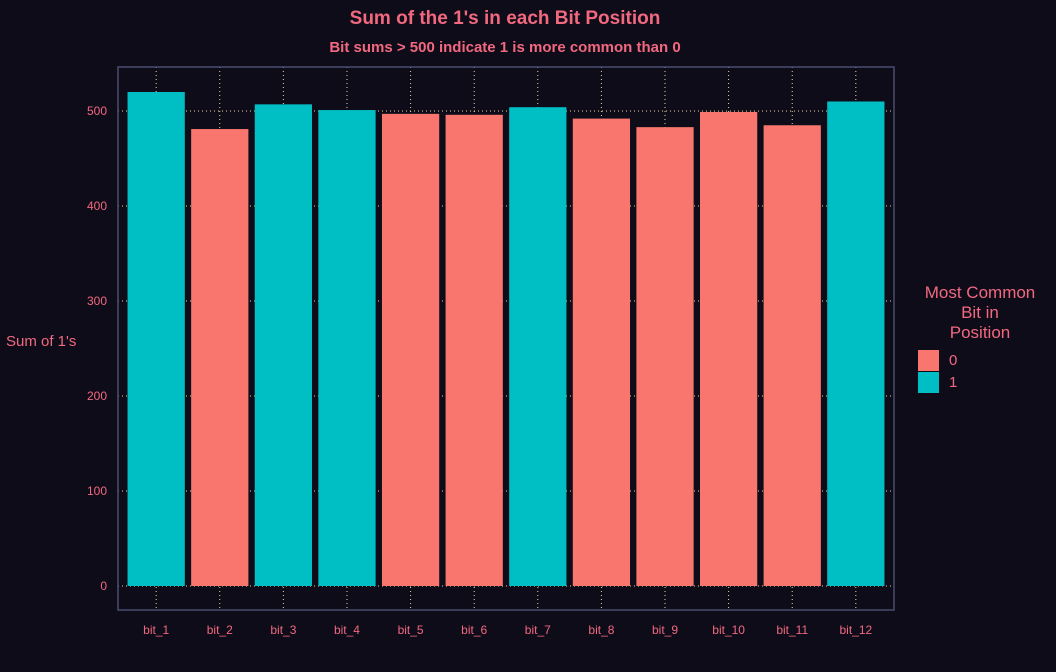 The image size is (1056, 672). I want to click on y-tick-label: 500, so click(97, 111).